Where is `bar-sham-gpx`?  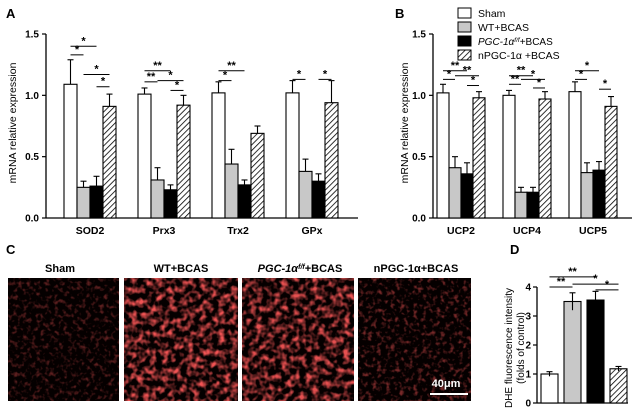
bar-sham-gpx is located at coordinates (292, 155).